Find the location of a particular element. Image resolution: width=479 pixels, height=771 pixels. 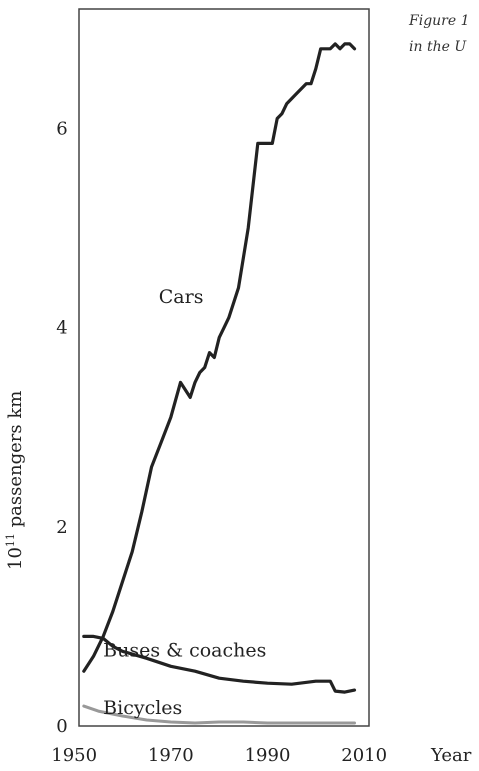

caption-line-2: in the U is located at coordinates (438, 47).